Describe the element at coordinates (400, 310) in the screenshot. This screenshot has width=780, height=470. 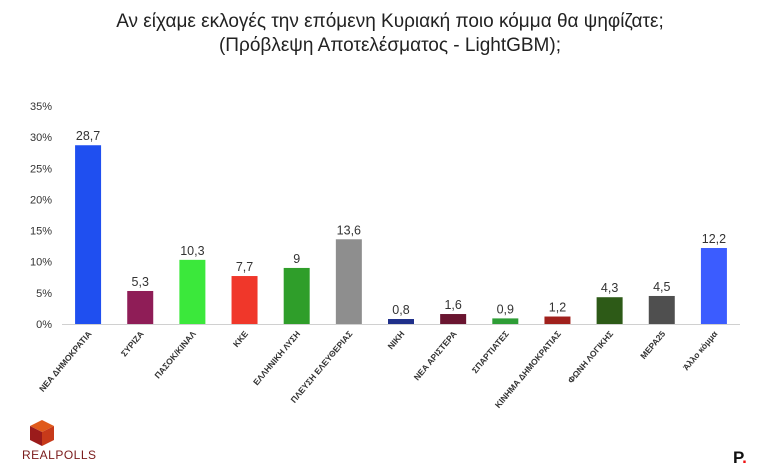
I see `data-label: 0,8` at that location.